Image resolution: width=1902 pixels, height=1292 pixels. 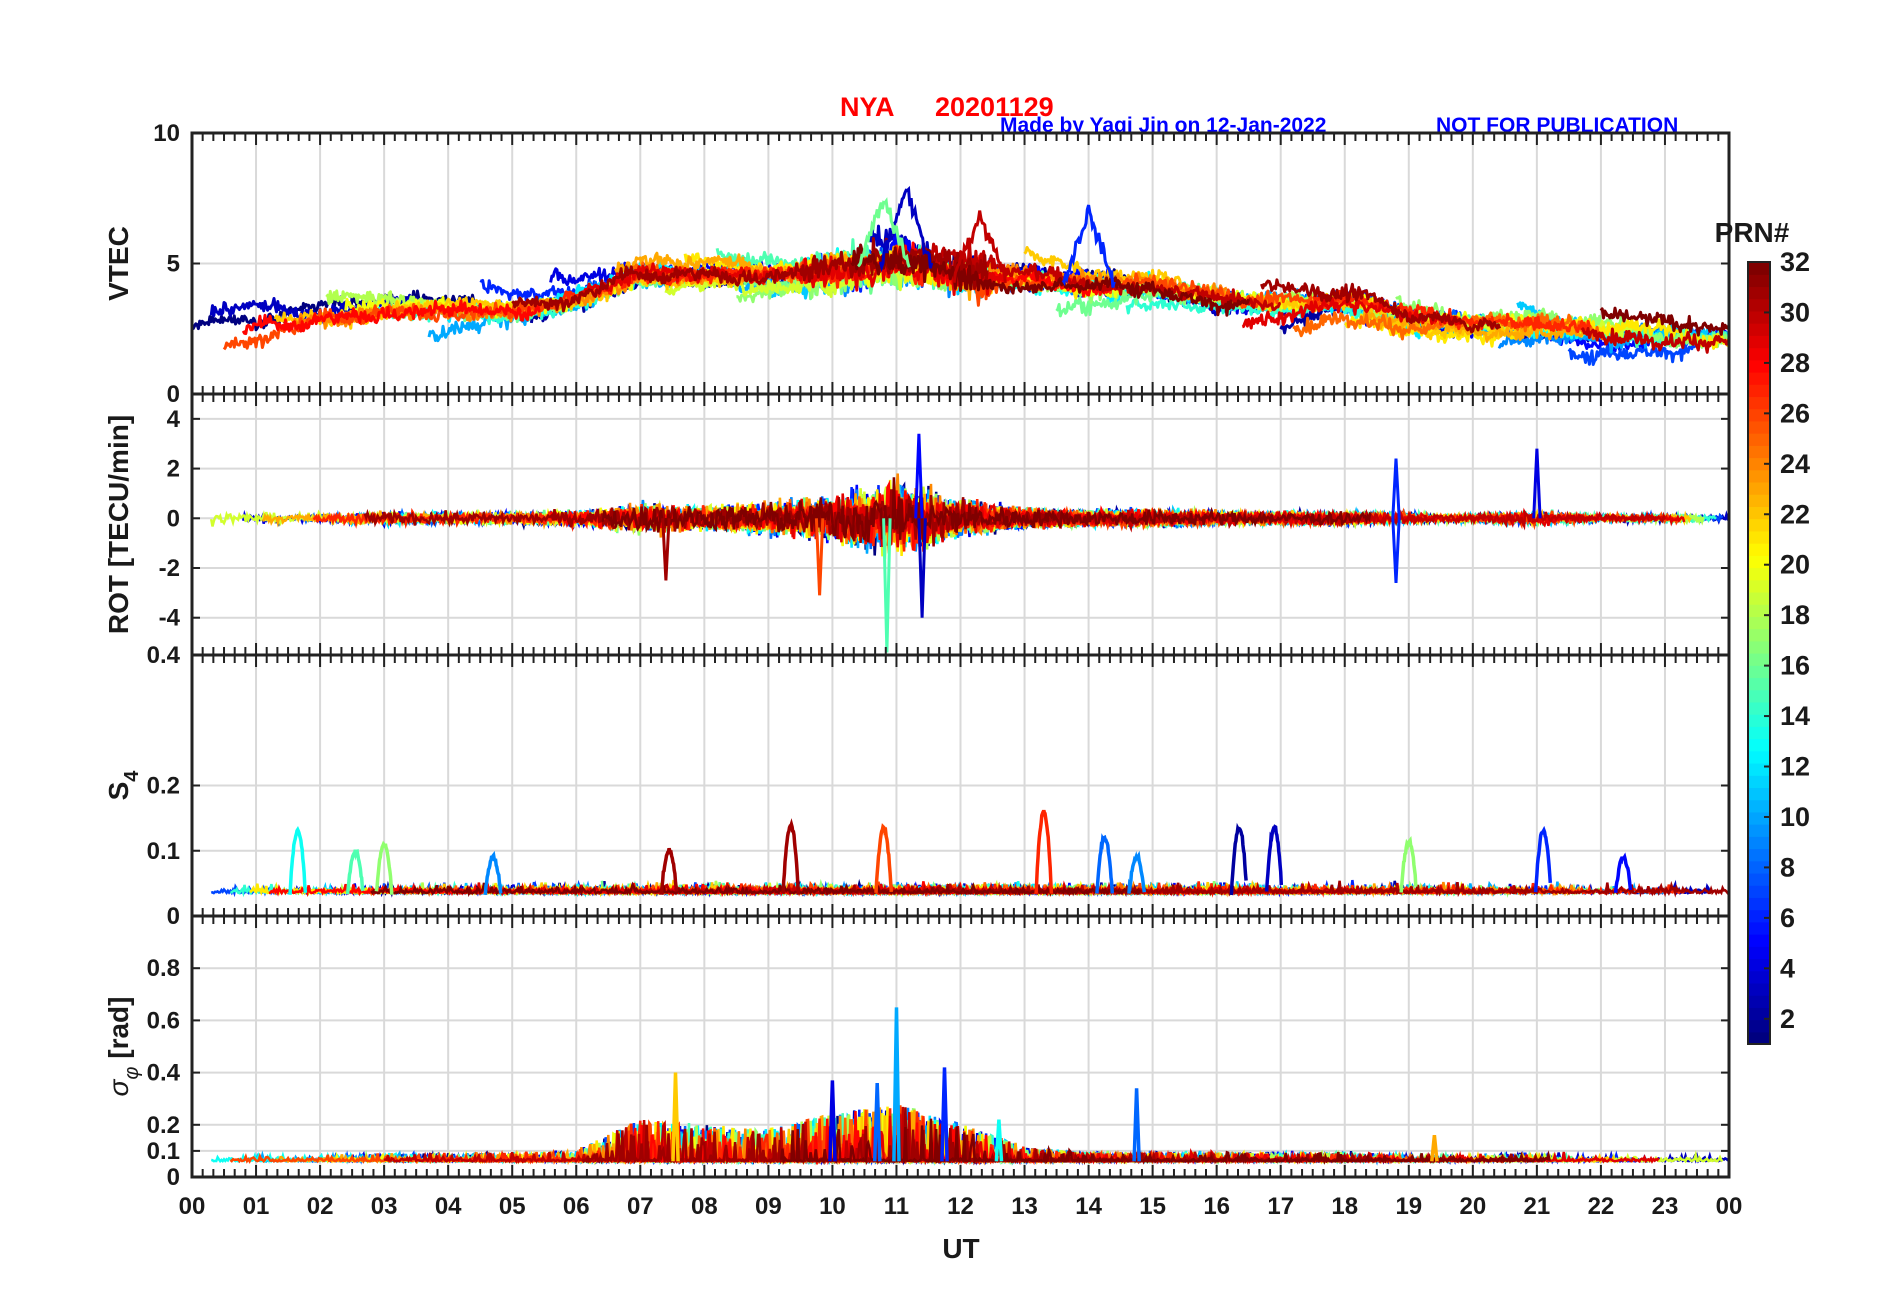 I want to click on colorbar-tick-label: 22, so click(x=1795, y=514).